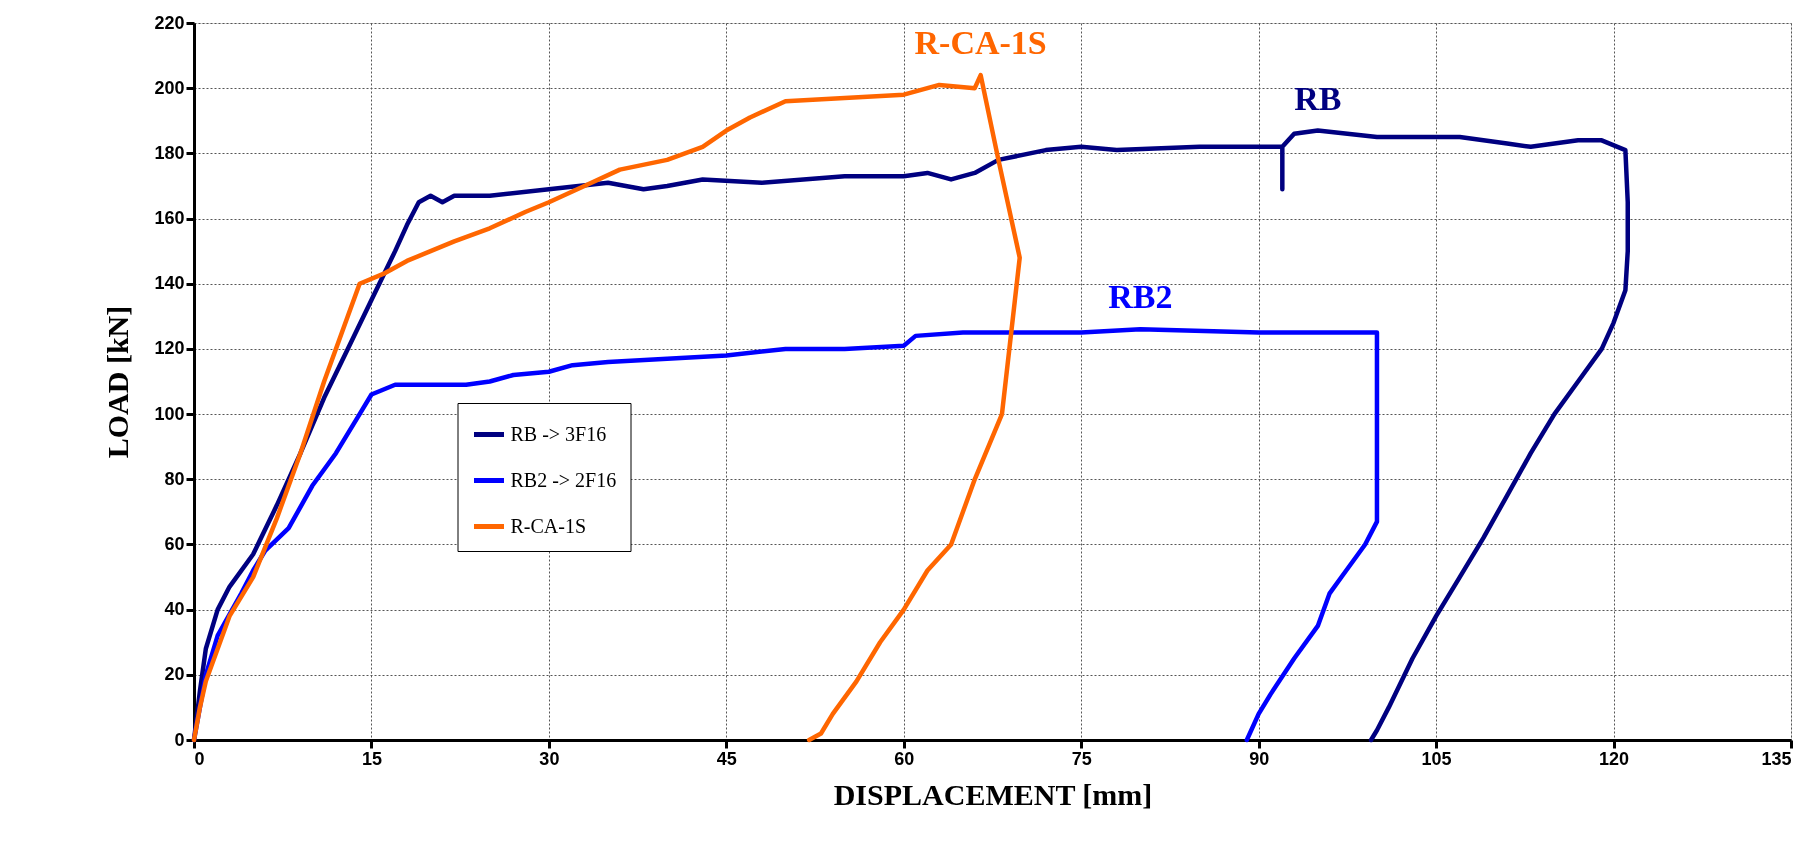 The width and height of the screenshot is (1808, 845). Describe the element at coordinates (199, 758) in the screenshot. I see `x-tick-label: 0` at that location.